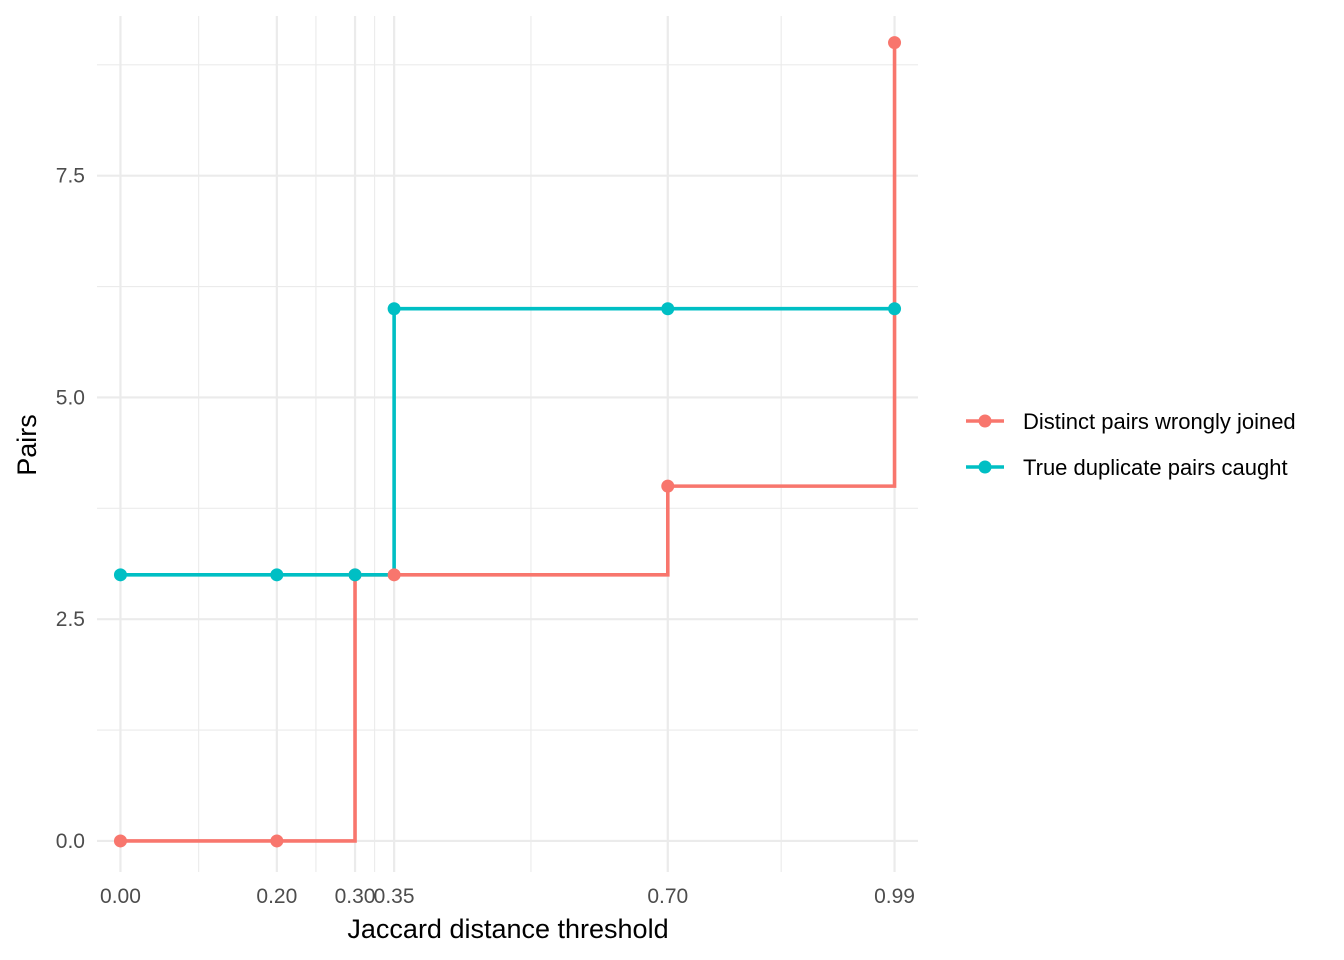  Describe the element at coordinates (27, 445) in the screenshot. I see `y-axis-title: Pairs` at that location.